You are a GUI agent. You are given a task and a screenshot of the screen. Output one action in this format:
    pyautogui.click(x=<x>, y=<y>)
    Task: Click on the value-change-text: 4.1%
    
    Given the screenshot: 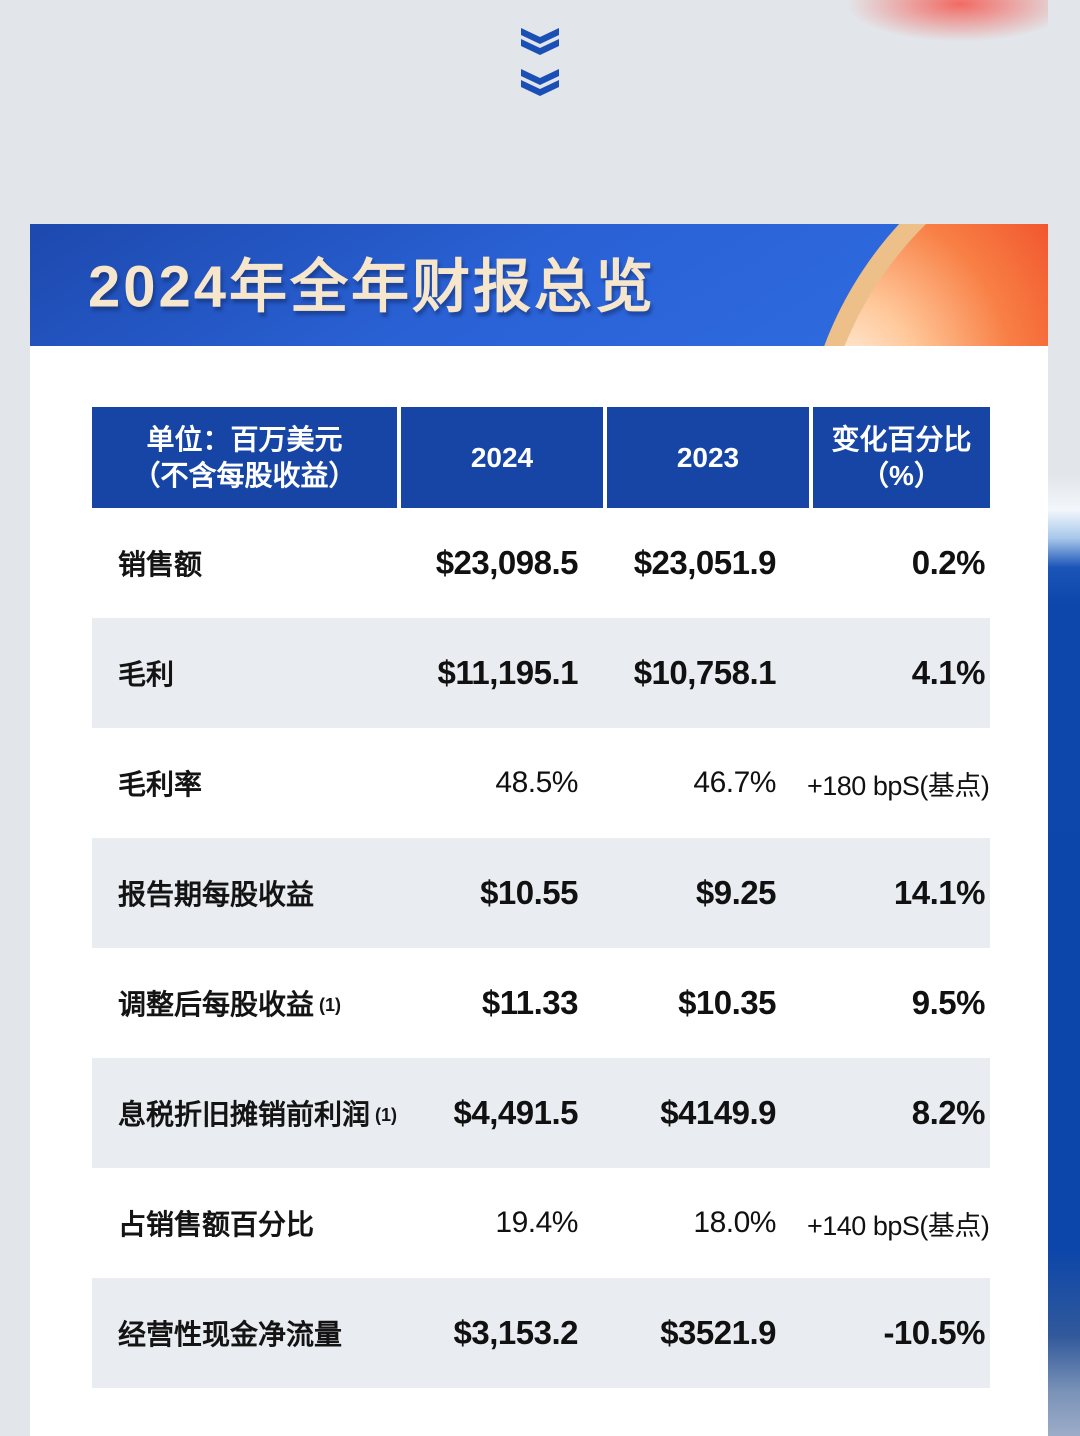 What is the action you would take?
    pyautogui.click(x=948, y=672)
    